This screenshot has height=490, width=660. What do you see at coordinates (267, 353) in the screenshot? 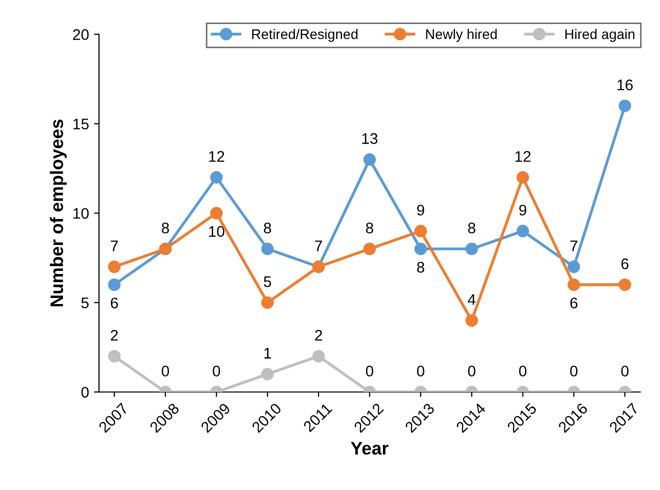
I see `data-label: 1` at bounding box center [267, 353].